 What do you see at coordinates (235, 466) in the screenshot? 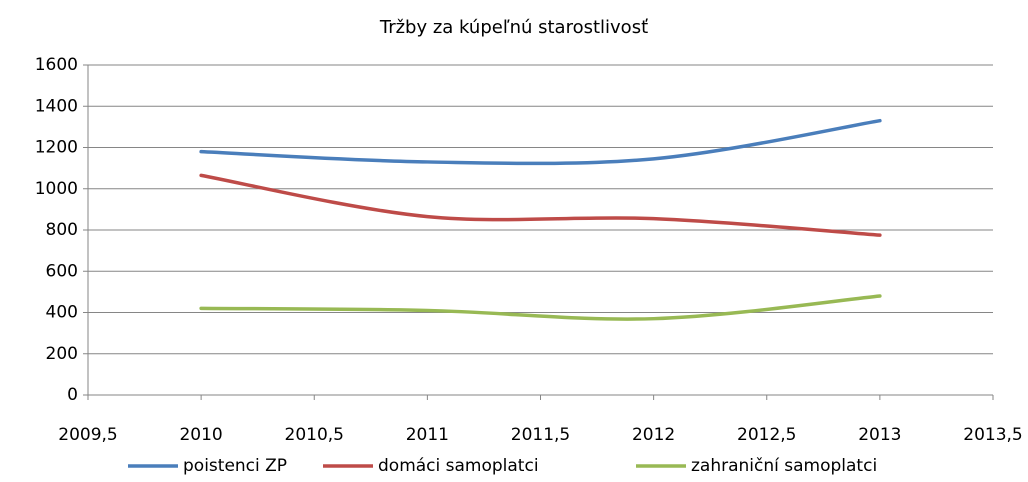
I see `legend-label: poistenci ZP` at bounding box center [235, 466].